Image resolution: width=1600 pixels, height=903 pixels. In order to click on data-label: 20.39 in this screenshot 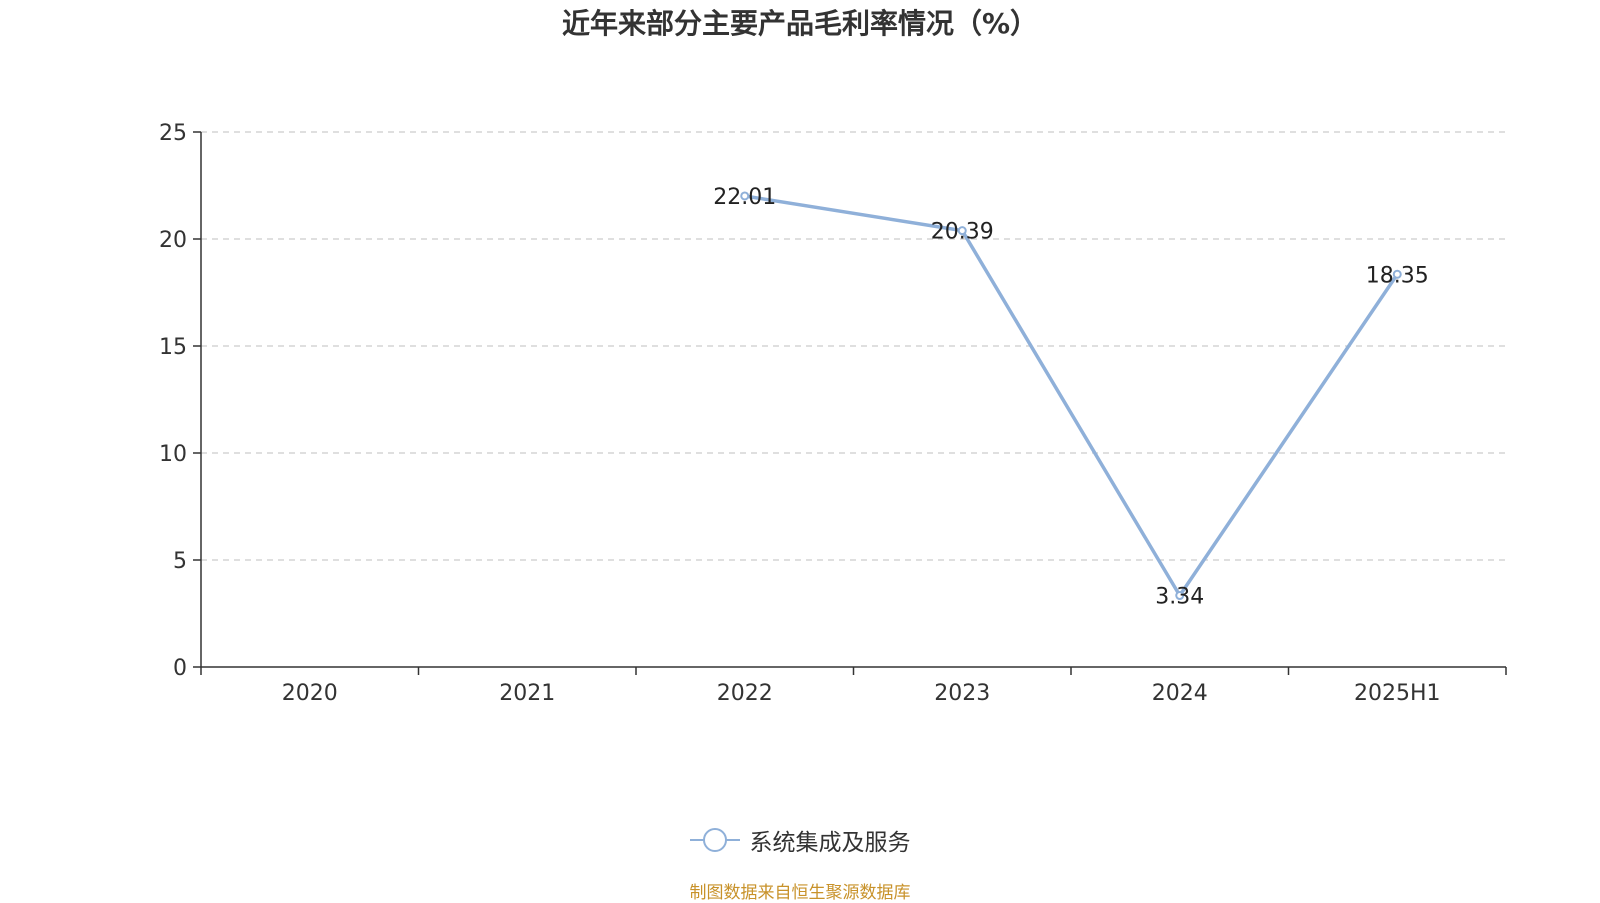, I will do `click(962, 232)`.